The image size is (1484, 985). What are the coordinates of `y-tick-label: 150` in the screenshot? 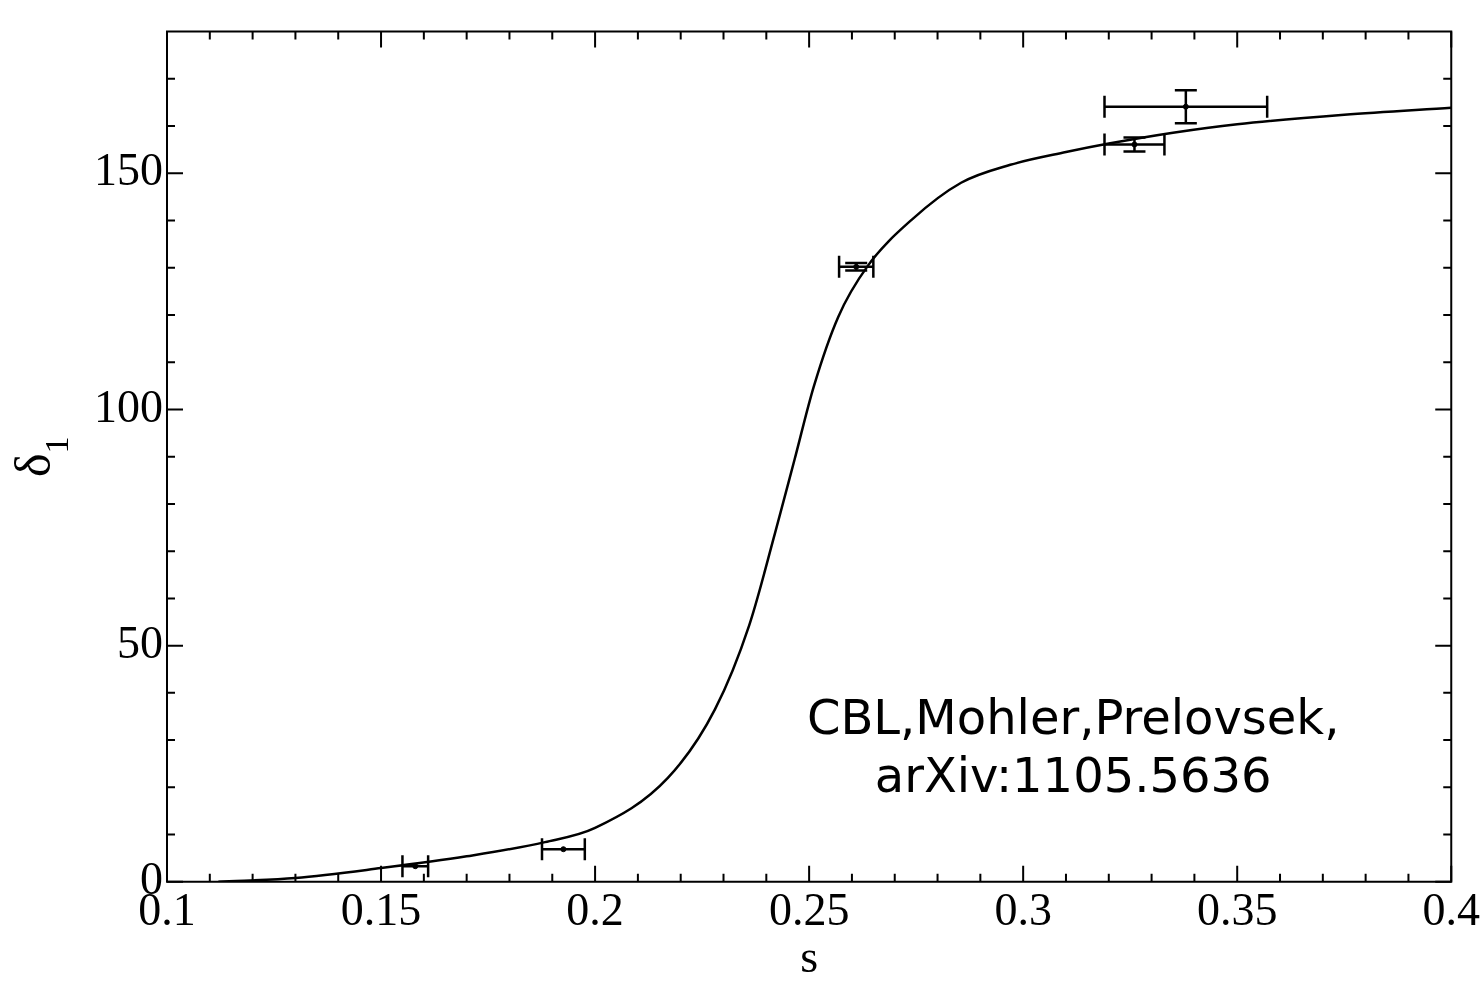 It's located at (128, 170).